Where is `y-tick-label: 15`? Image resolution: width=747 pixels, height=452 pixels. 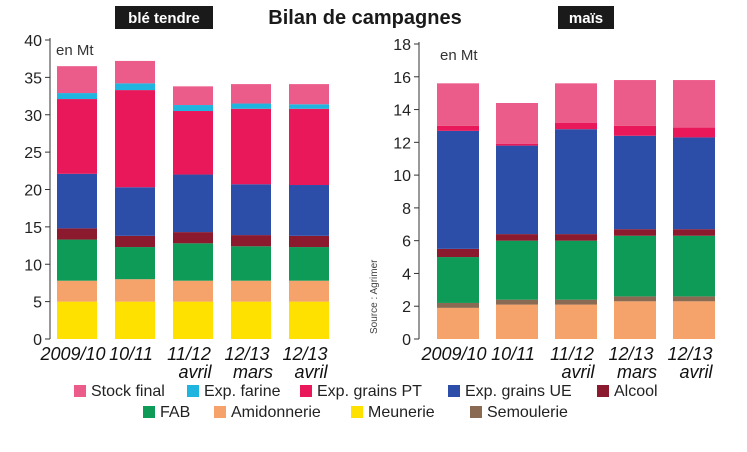 y-tick-label: 15 is located at coordinates (33, 228).